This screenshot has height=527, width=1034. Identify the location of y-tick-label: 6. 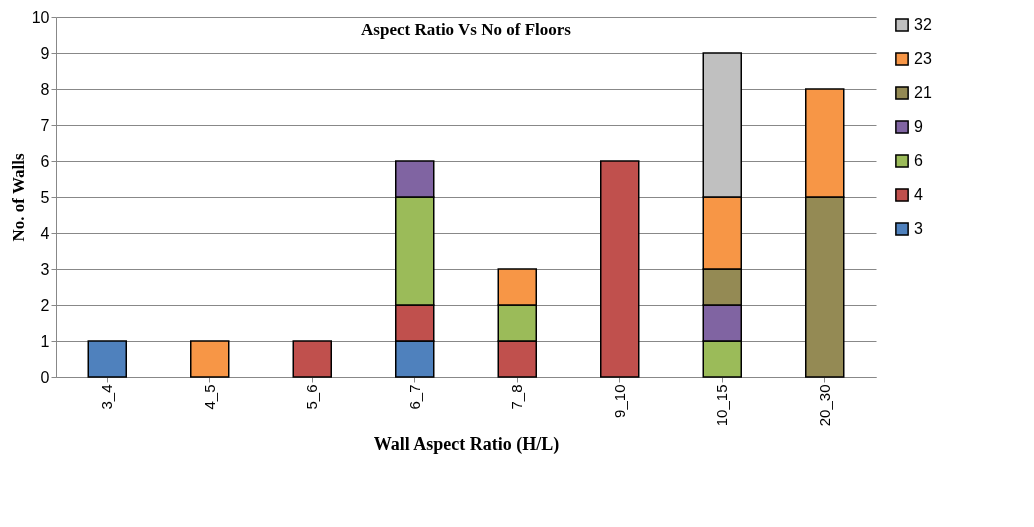
(45, 161).